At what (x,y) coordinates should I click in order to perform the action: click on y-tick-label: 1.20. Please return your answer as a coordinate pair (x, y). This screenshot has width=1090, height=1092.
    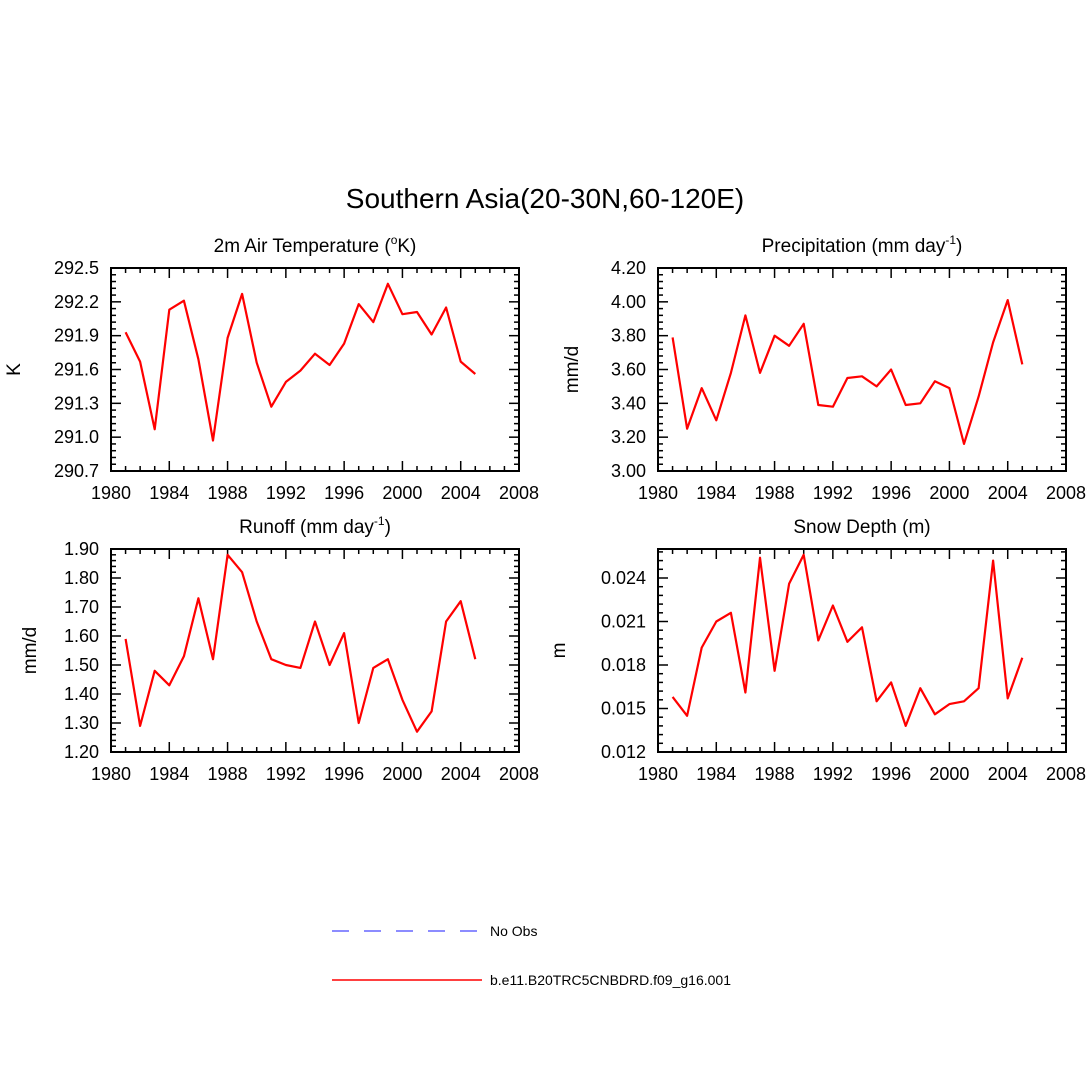
    Looking at the image, I should click on (81, 752).